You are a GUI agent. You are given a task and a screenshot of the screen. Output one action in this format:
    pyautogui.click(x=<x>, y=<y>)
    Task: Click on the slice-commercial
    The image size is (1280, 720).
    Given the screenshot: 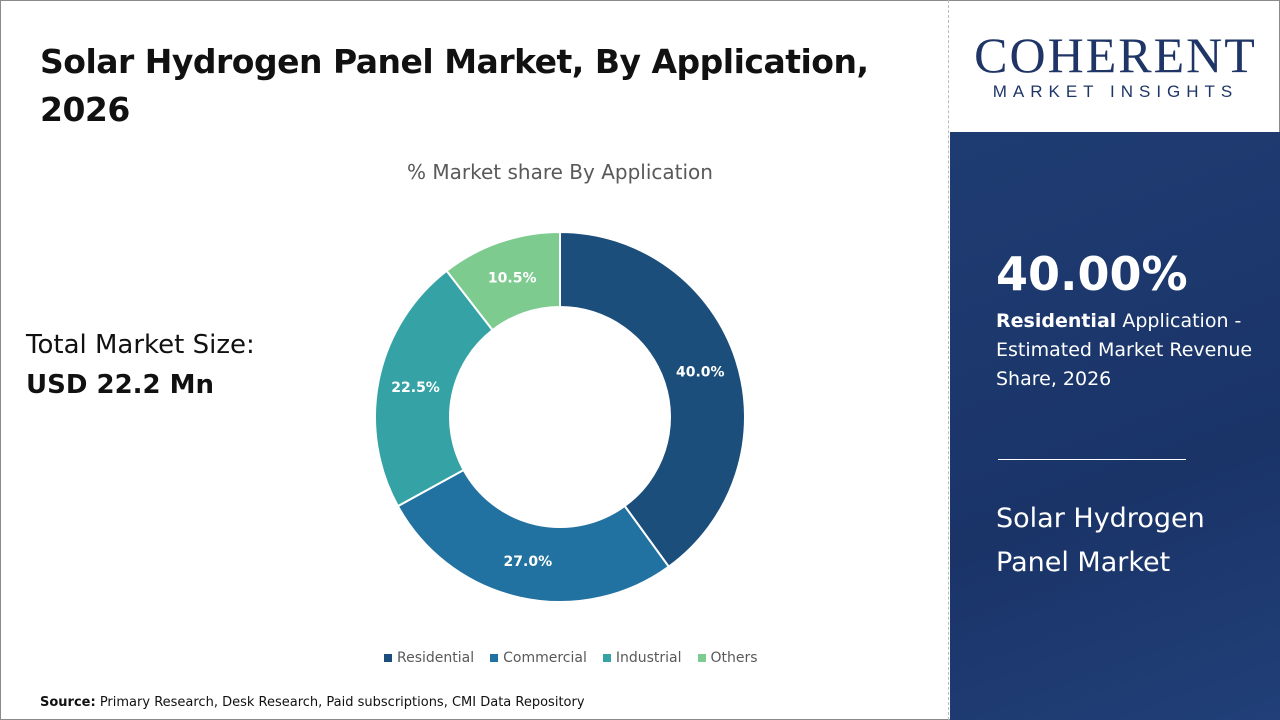 What is the action you would take?
    pyautogui.click(x=533, y=535)
    